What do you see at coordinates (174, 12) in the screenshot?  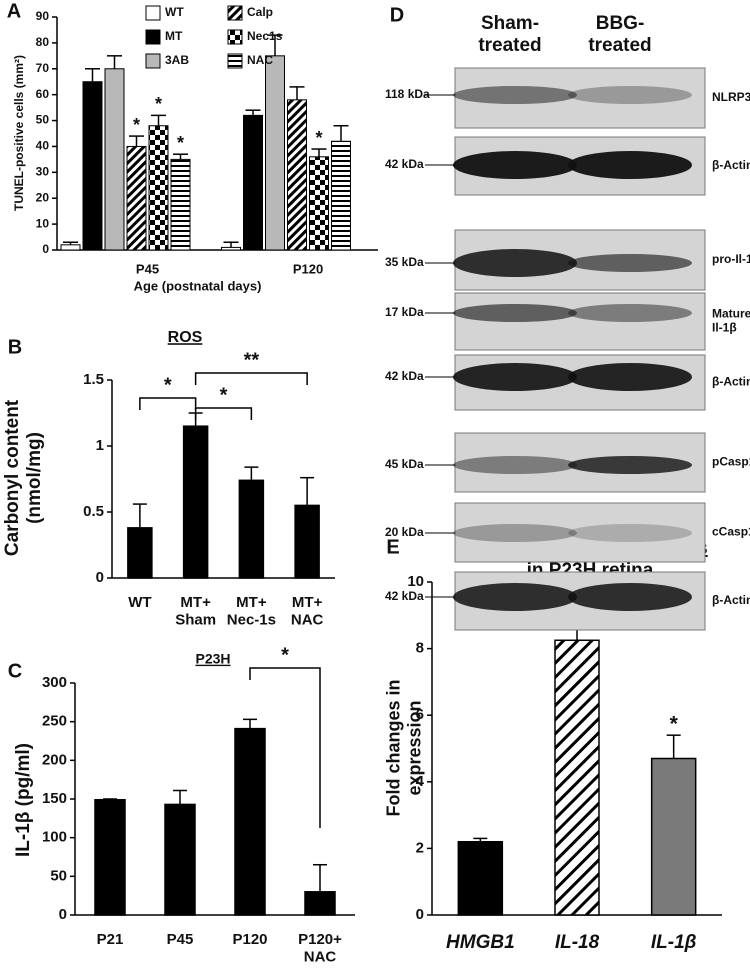 I see `legend-label: WT` at bounding box center [174, 12].